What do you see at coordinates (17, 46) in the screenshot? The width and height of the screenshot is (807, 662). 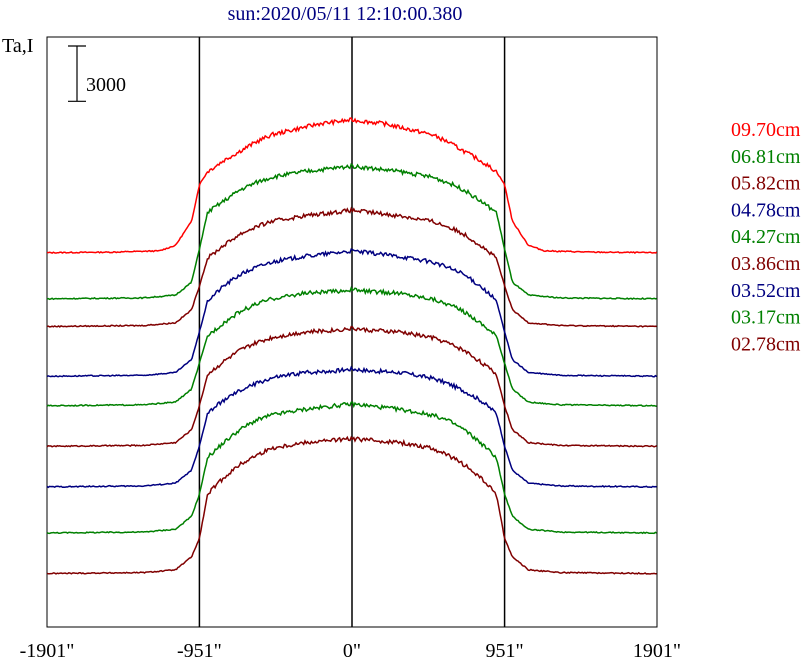 I see `y-axis-label: Ta,I` at bounding box center [17, 46].